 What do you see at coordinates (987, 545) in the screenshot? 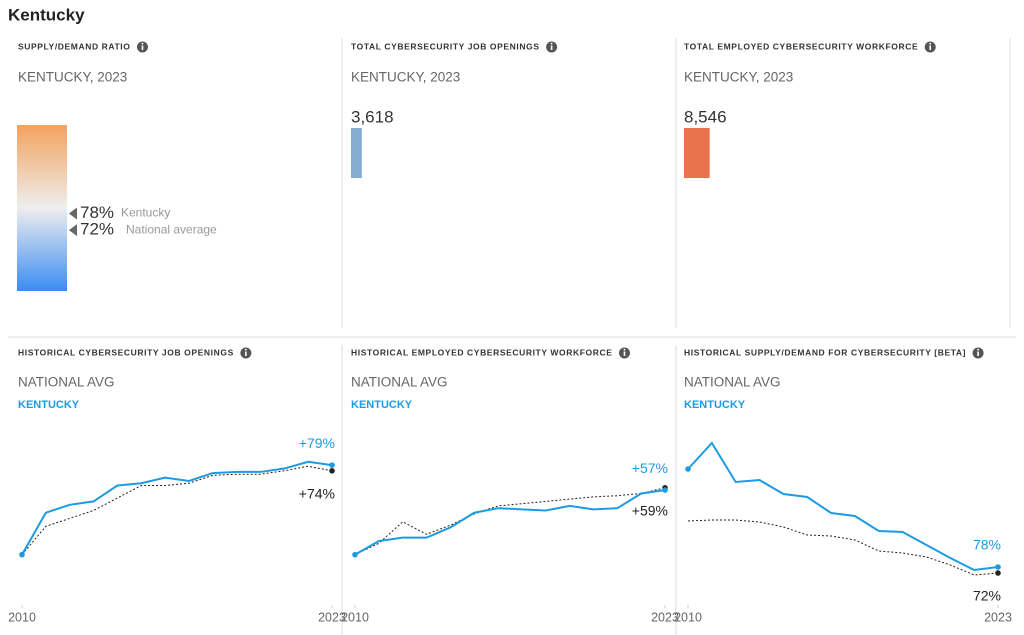
I see `end-label: 78%` at bounding box center [987, 545].